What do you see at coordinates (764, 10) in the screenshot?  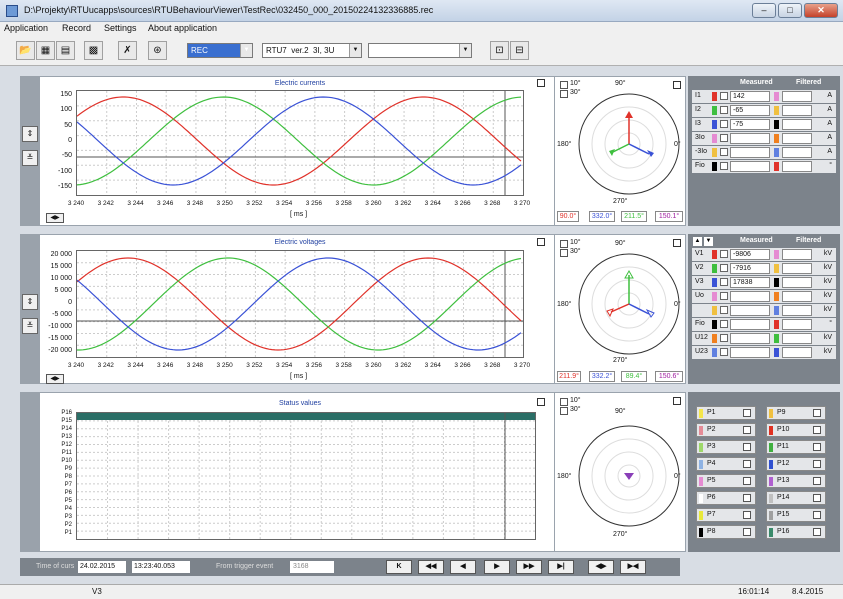 I see `minimize-button: –` at bounding box center [764, 10].